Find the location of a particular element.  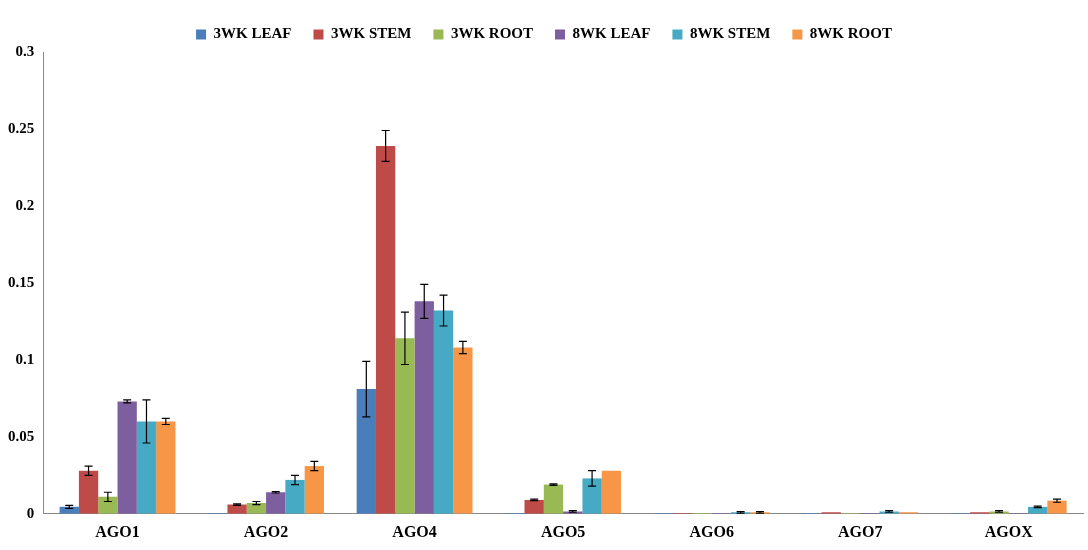

y-tick-label: 0.05 is located at coordinates (21, 435).